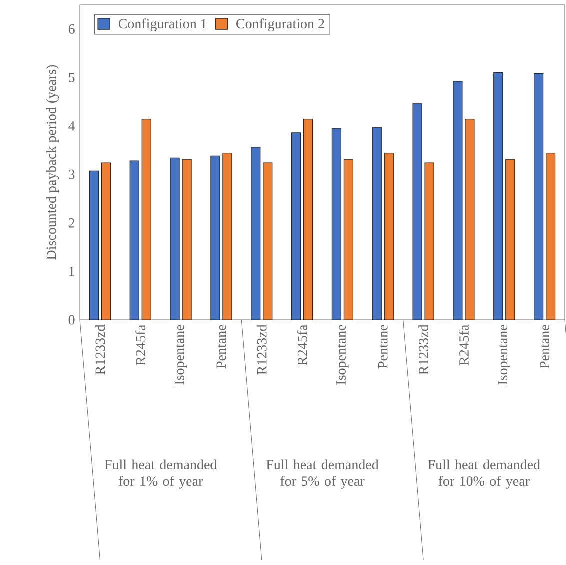  I want to click on legend-label: Configuration 1, so click(162, 25).